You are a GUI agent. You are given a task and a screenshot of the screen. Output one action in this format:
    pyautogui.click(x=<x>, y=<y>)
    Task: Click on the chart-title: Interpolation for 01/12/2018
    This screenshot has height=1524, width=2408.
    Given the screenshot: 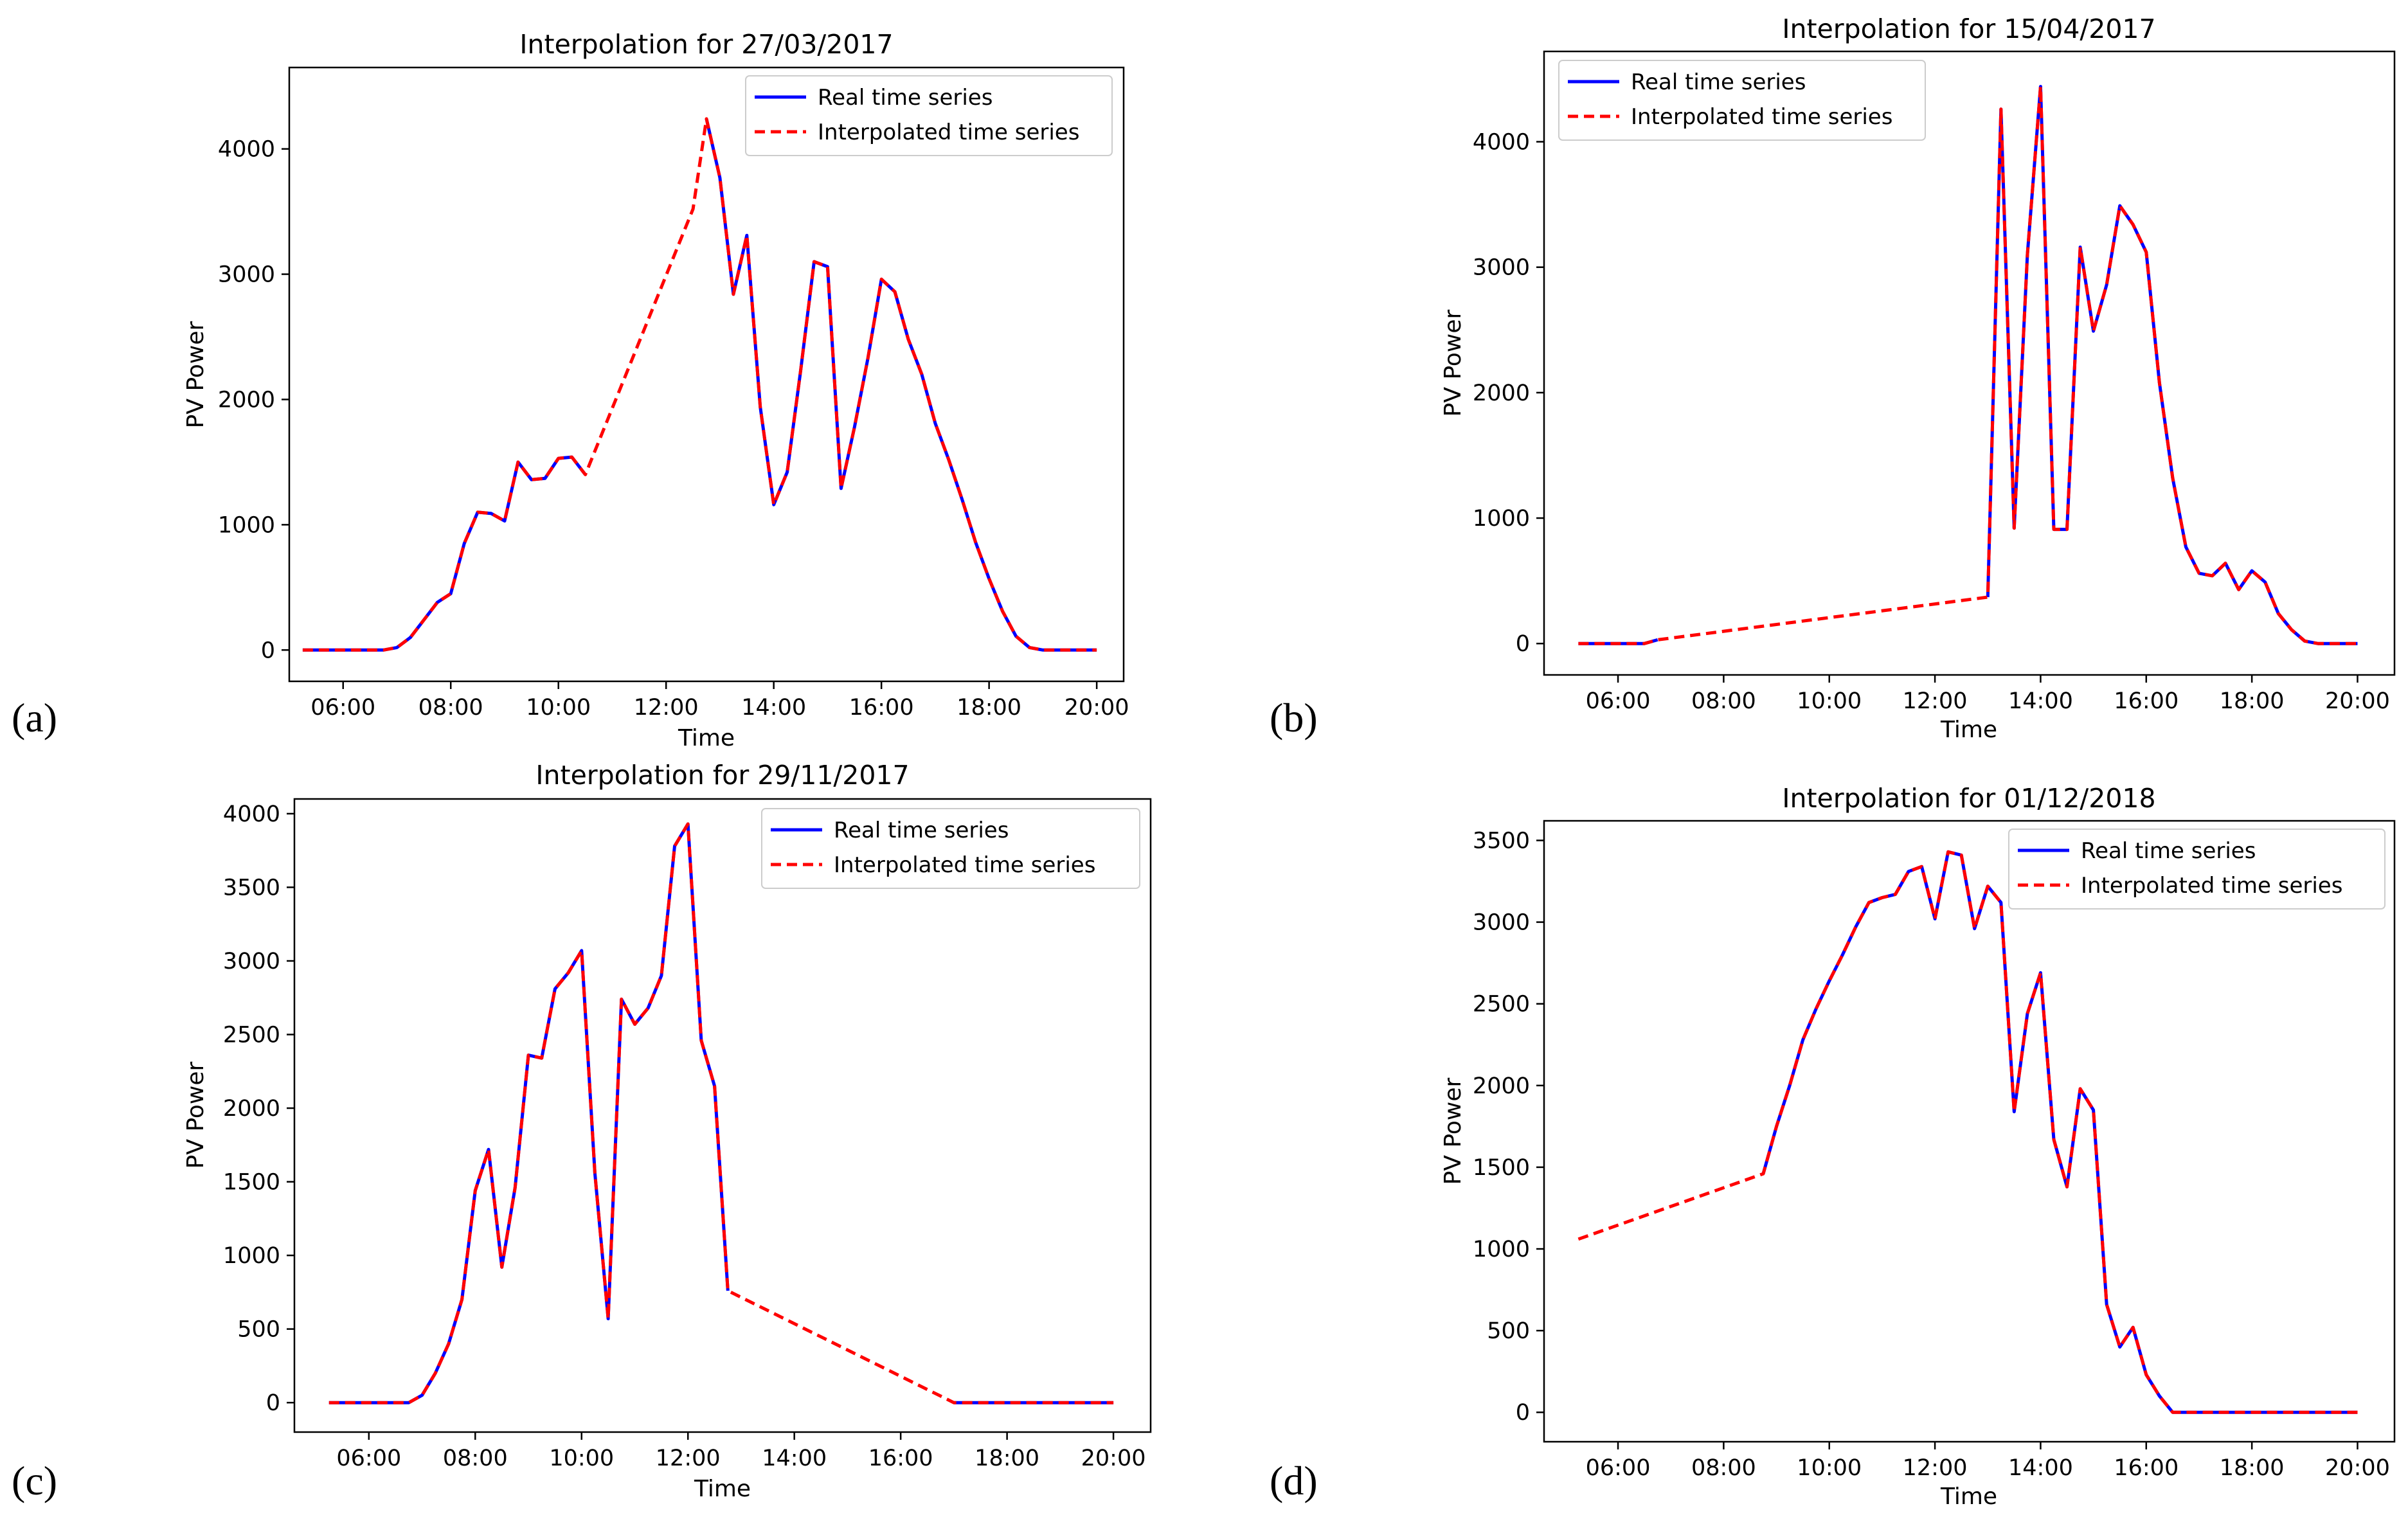 What is the action you would take?
    pyautogui.click(x=1968, y=798)
    